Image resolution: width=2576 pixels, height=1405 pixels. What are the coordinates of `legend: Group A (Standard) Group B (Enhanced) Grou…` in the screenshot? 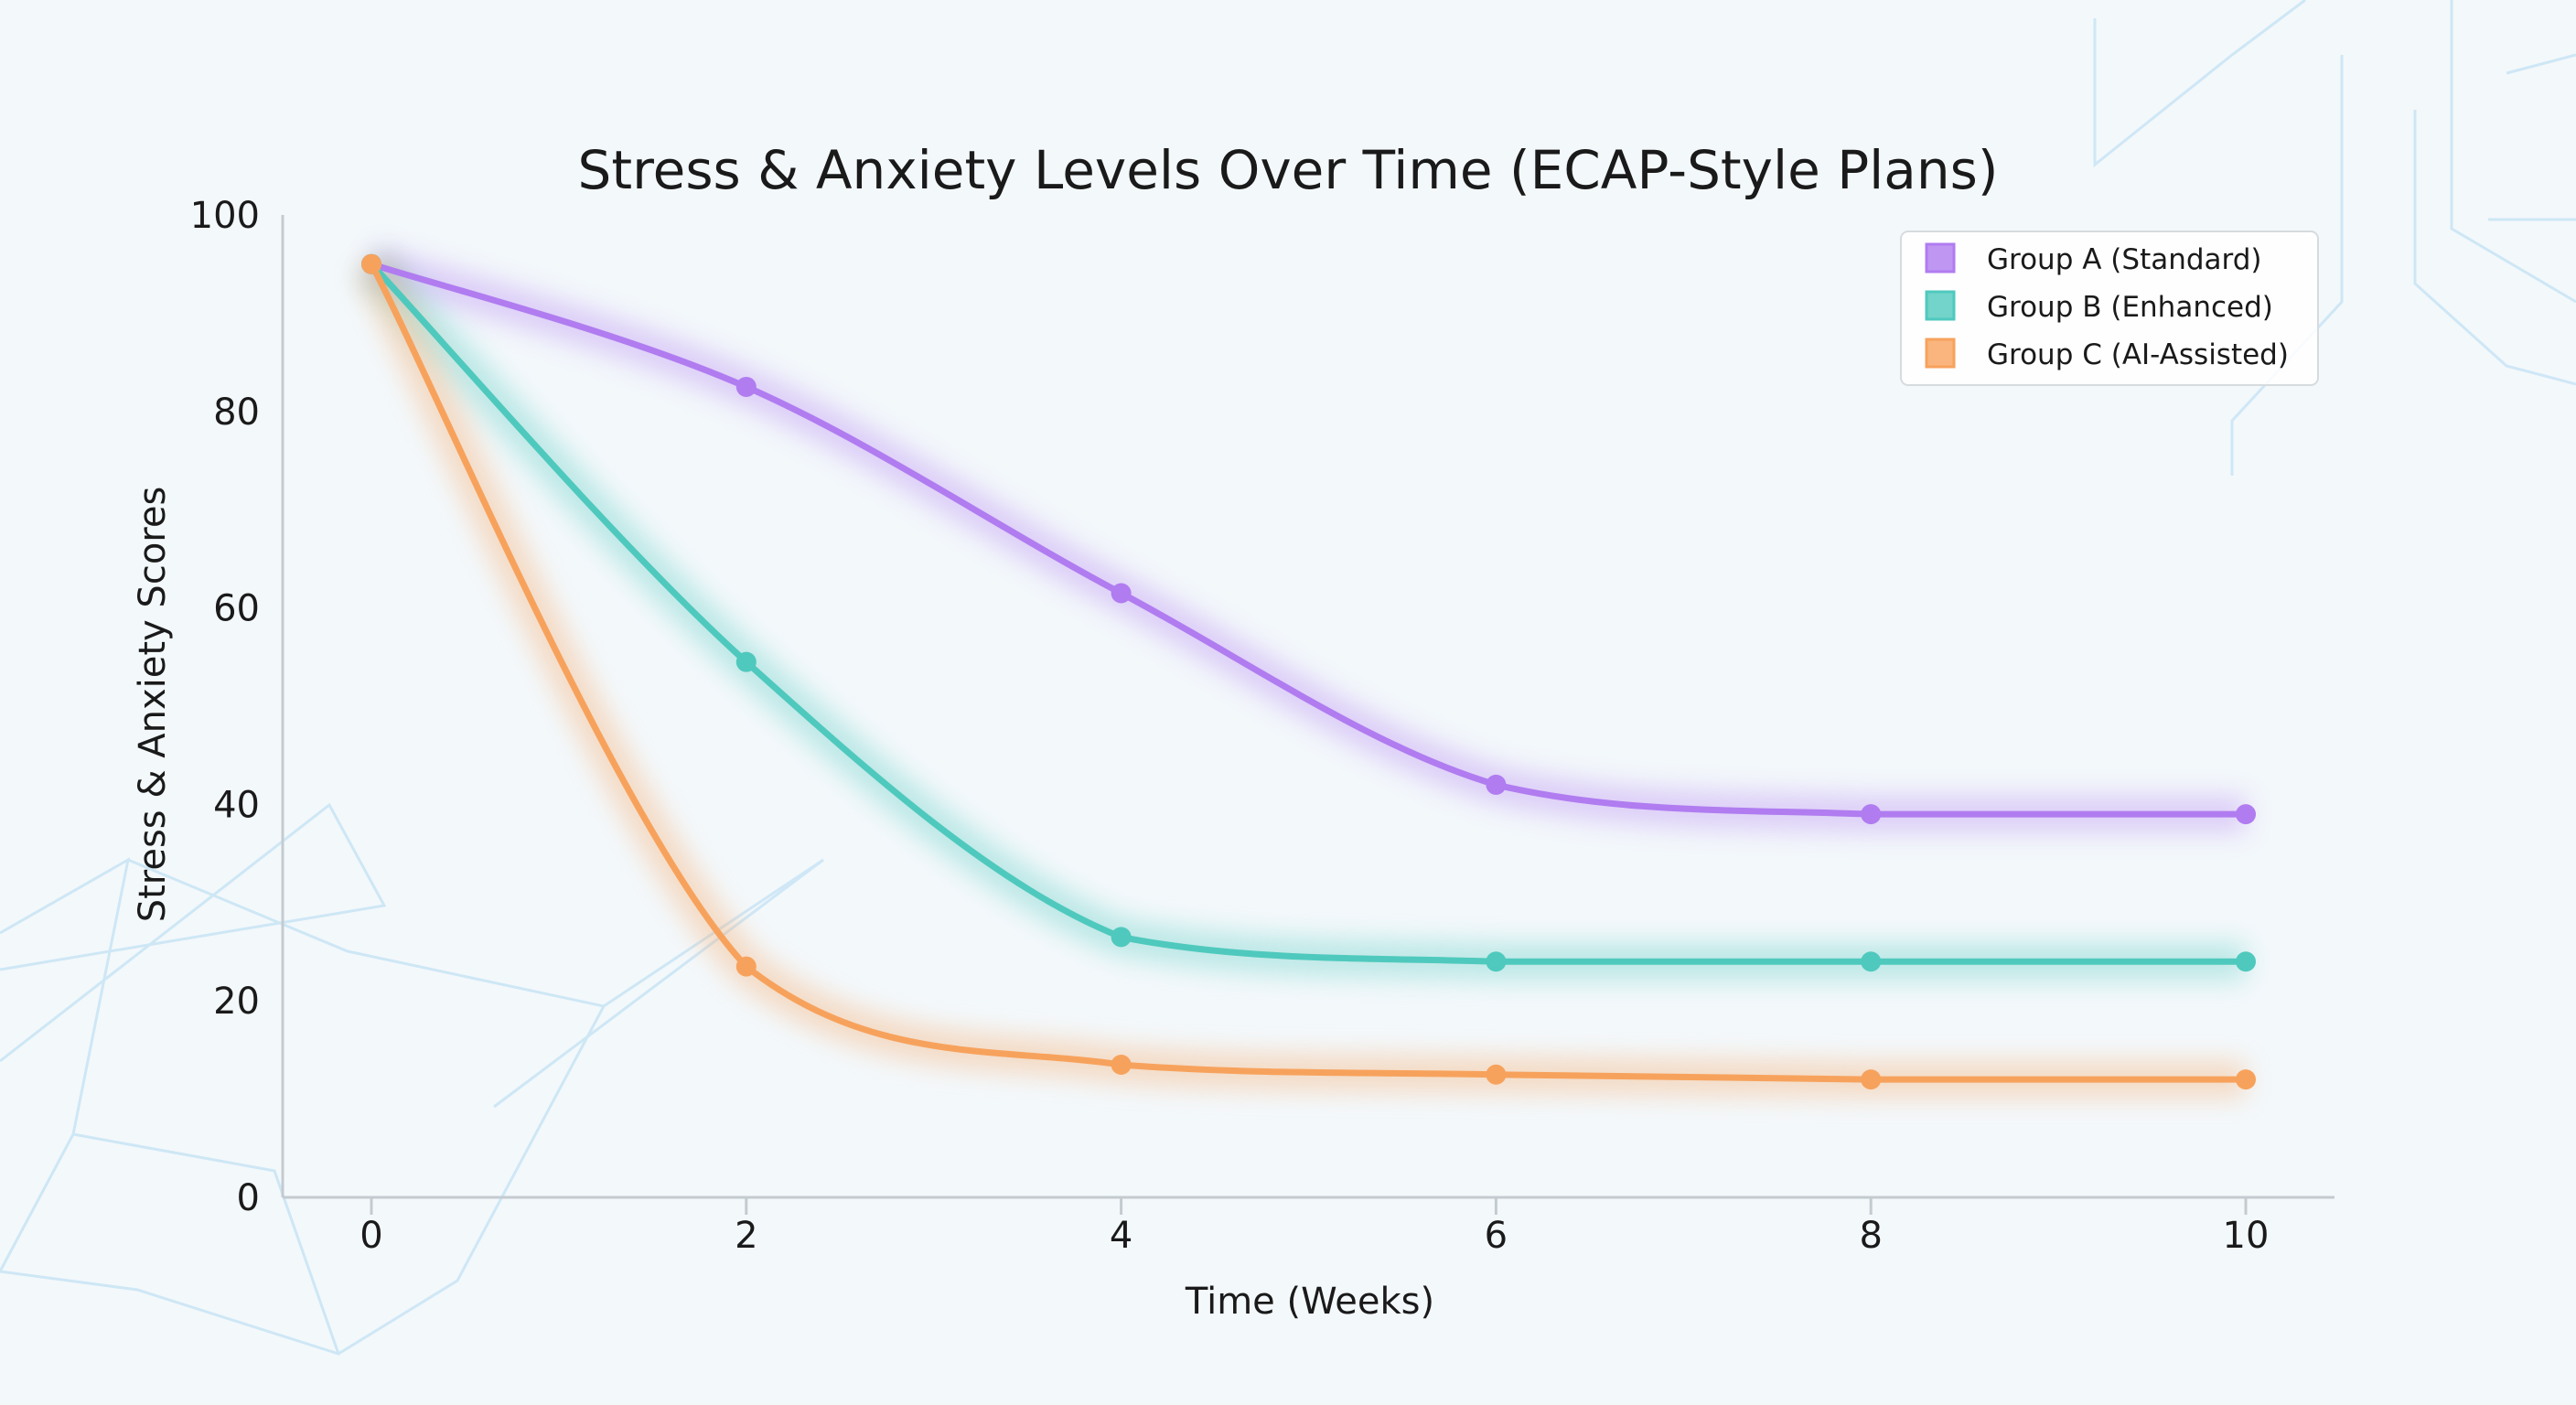 It's located at (2110, 308).